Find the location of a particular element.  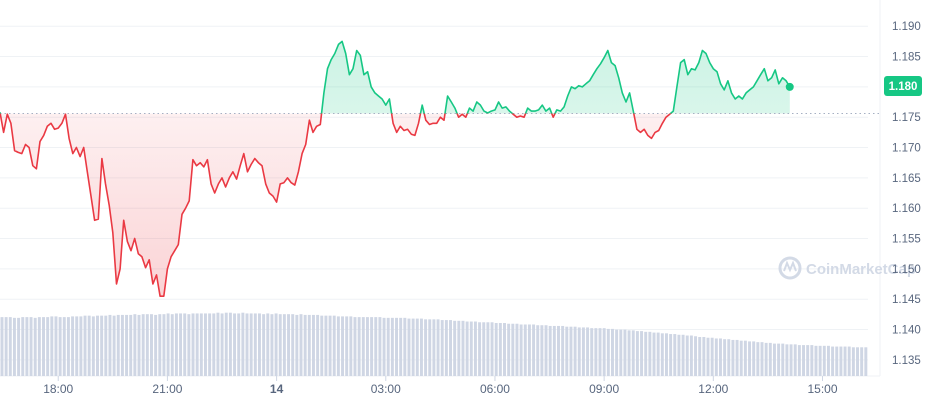

y-tick-label: 1.185 is located at coordinates (906, 58).